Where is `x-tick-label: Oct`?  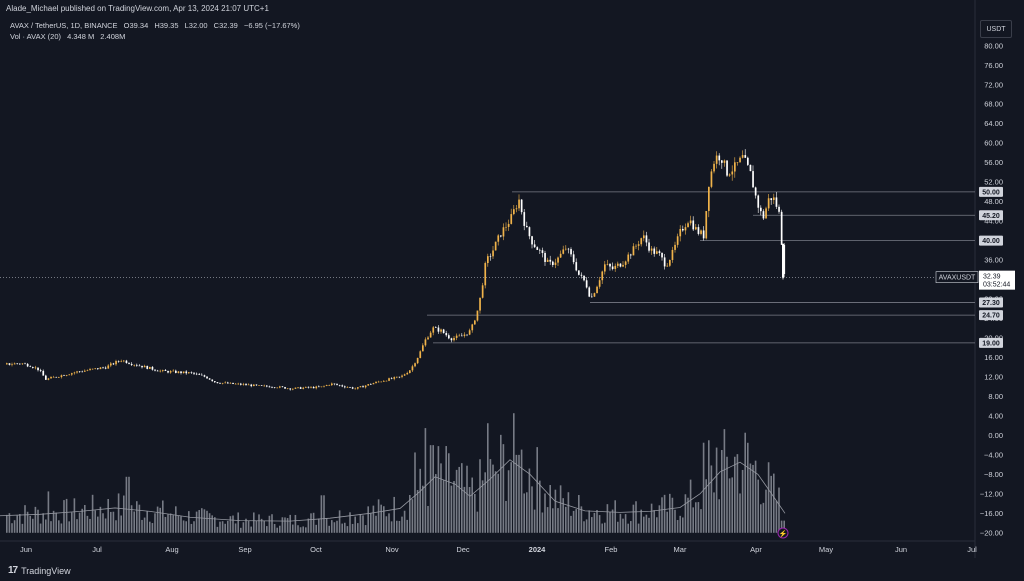
x-tick-label: Oct is located at coordinates (316, 549).